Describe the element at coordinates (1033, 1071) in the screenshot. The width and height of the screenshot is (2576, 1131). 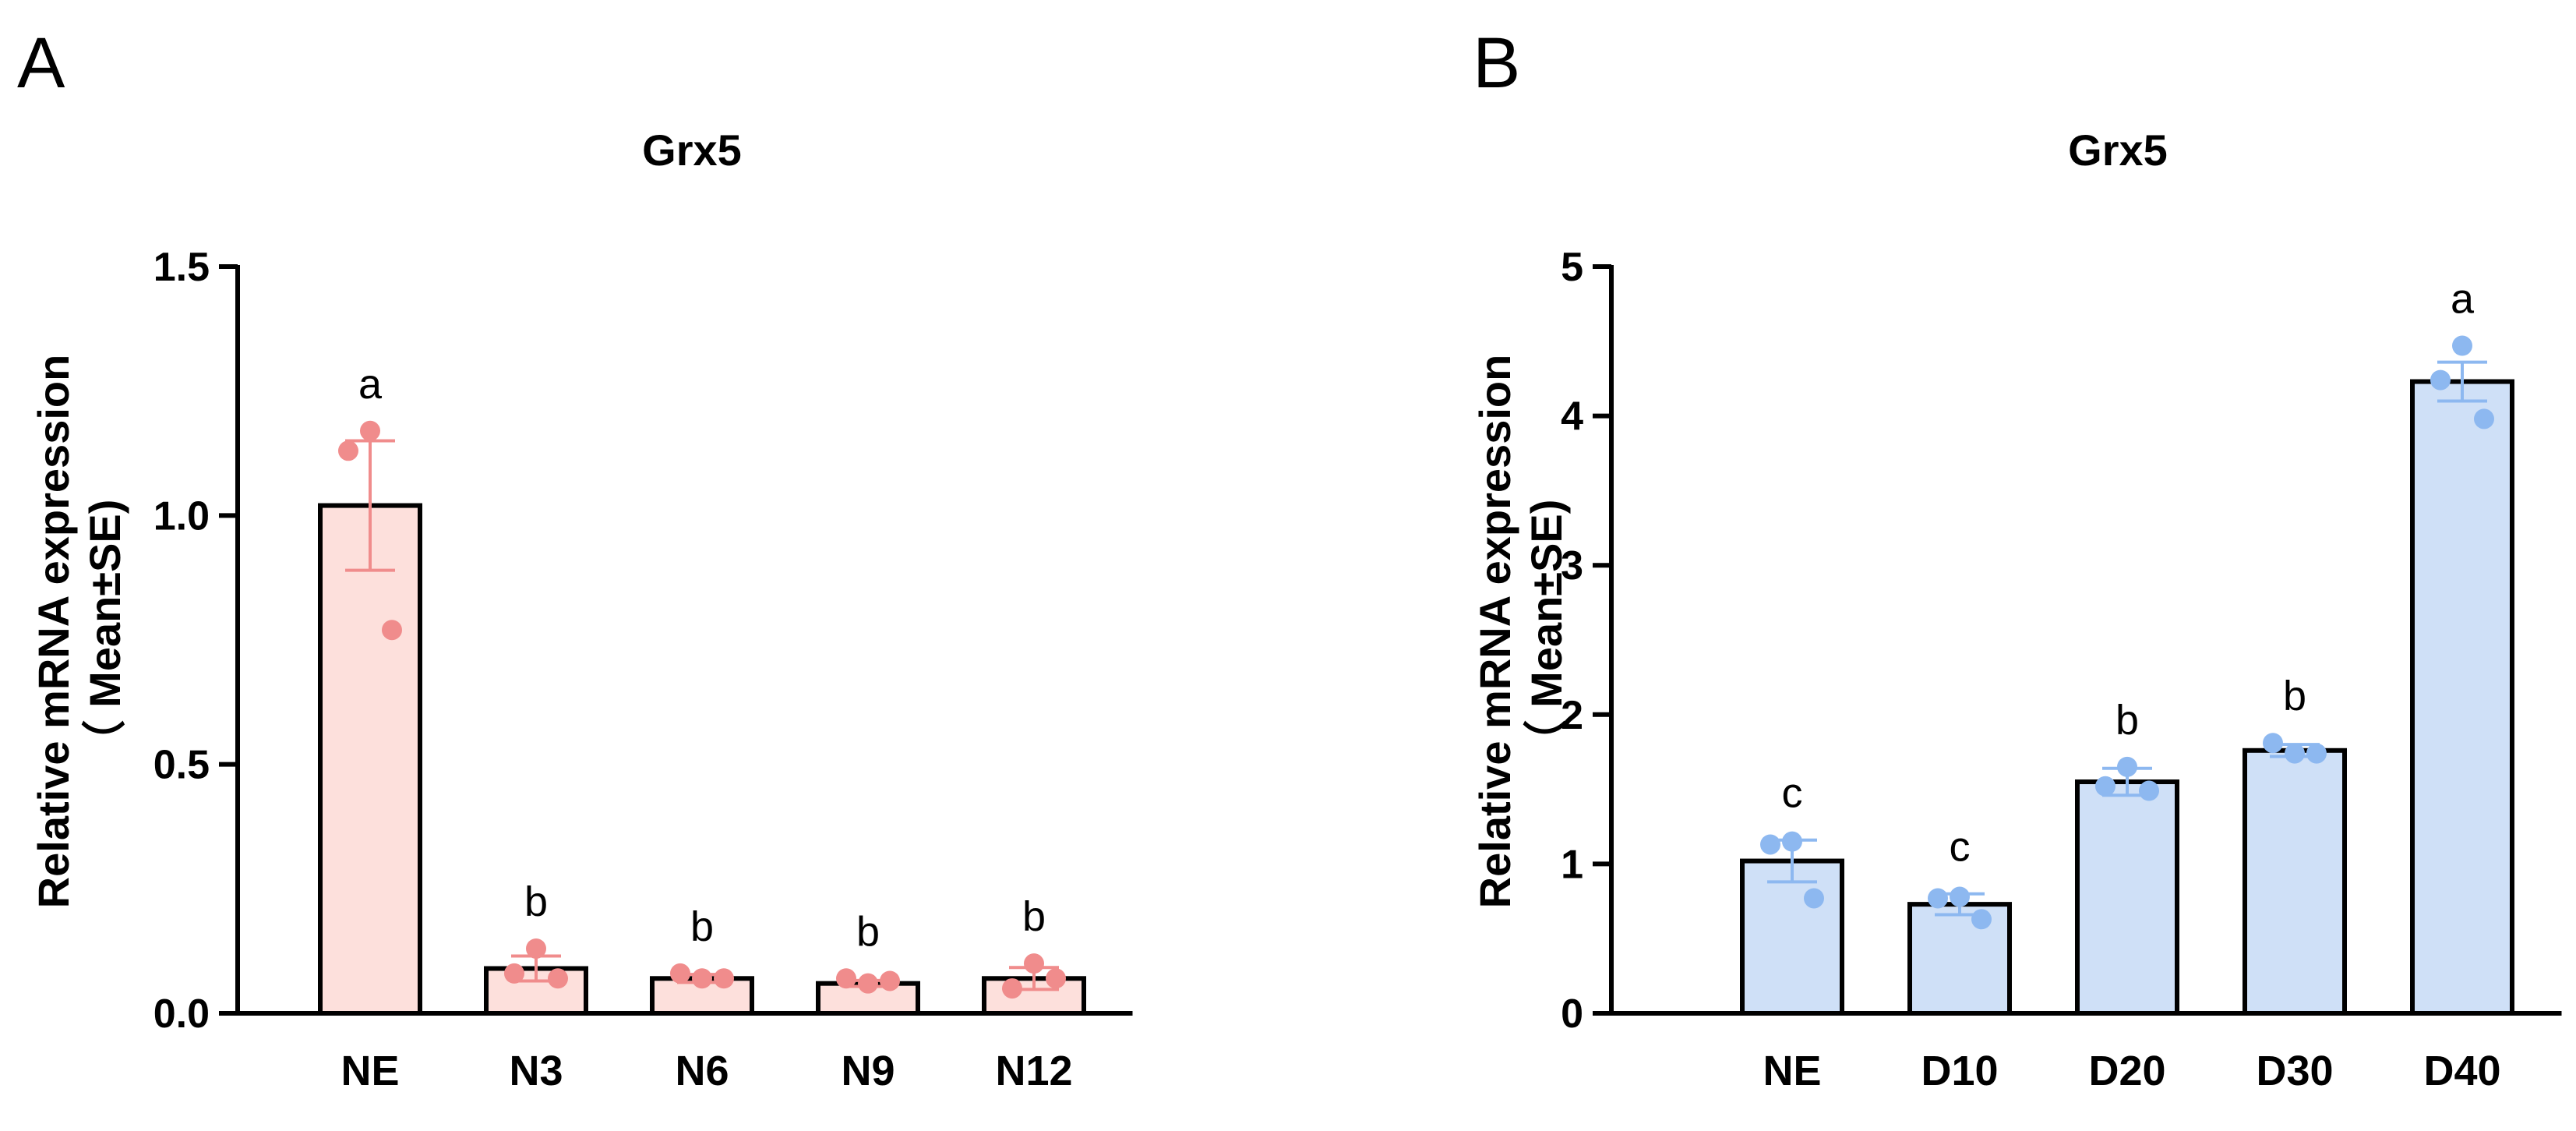
I see `x-tick-label: N12` at that location.